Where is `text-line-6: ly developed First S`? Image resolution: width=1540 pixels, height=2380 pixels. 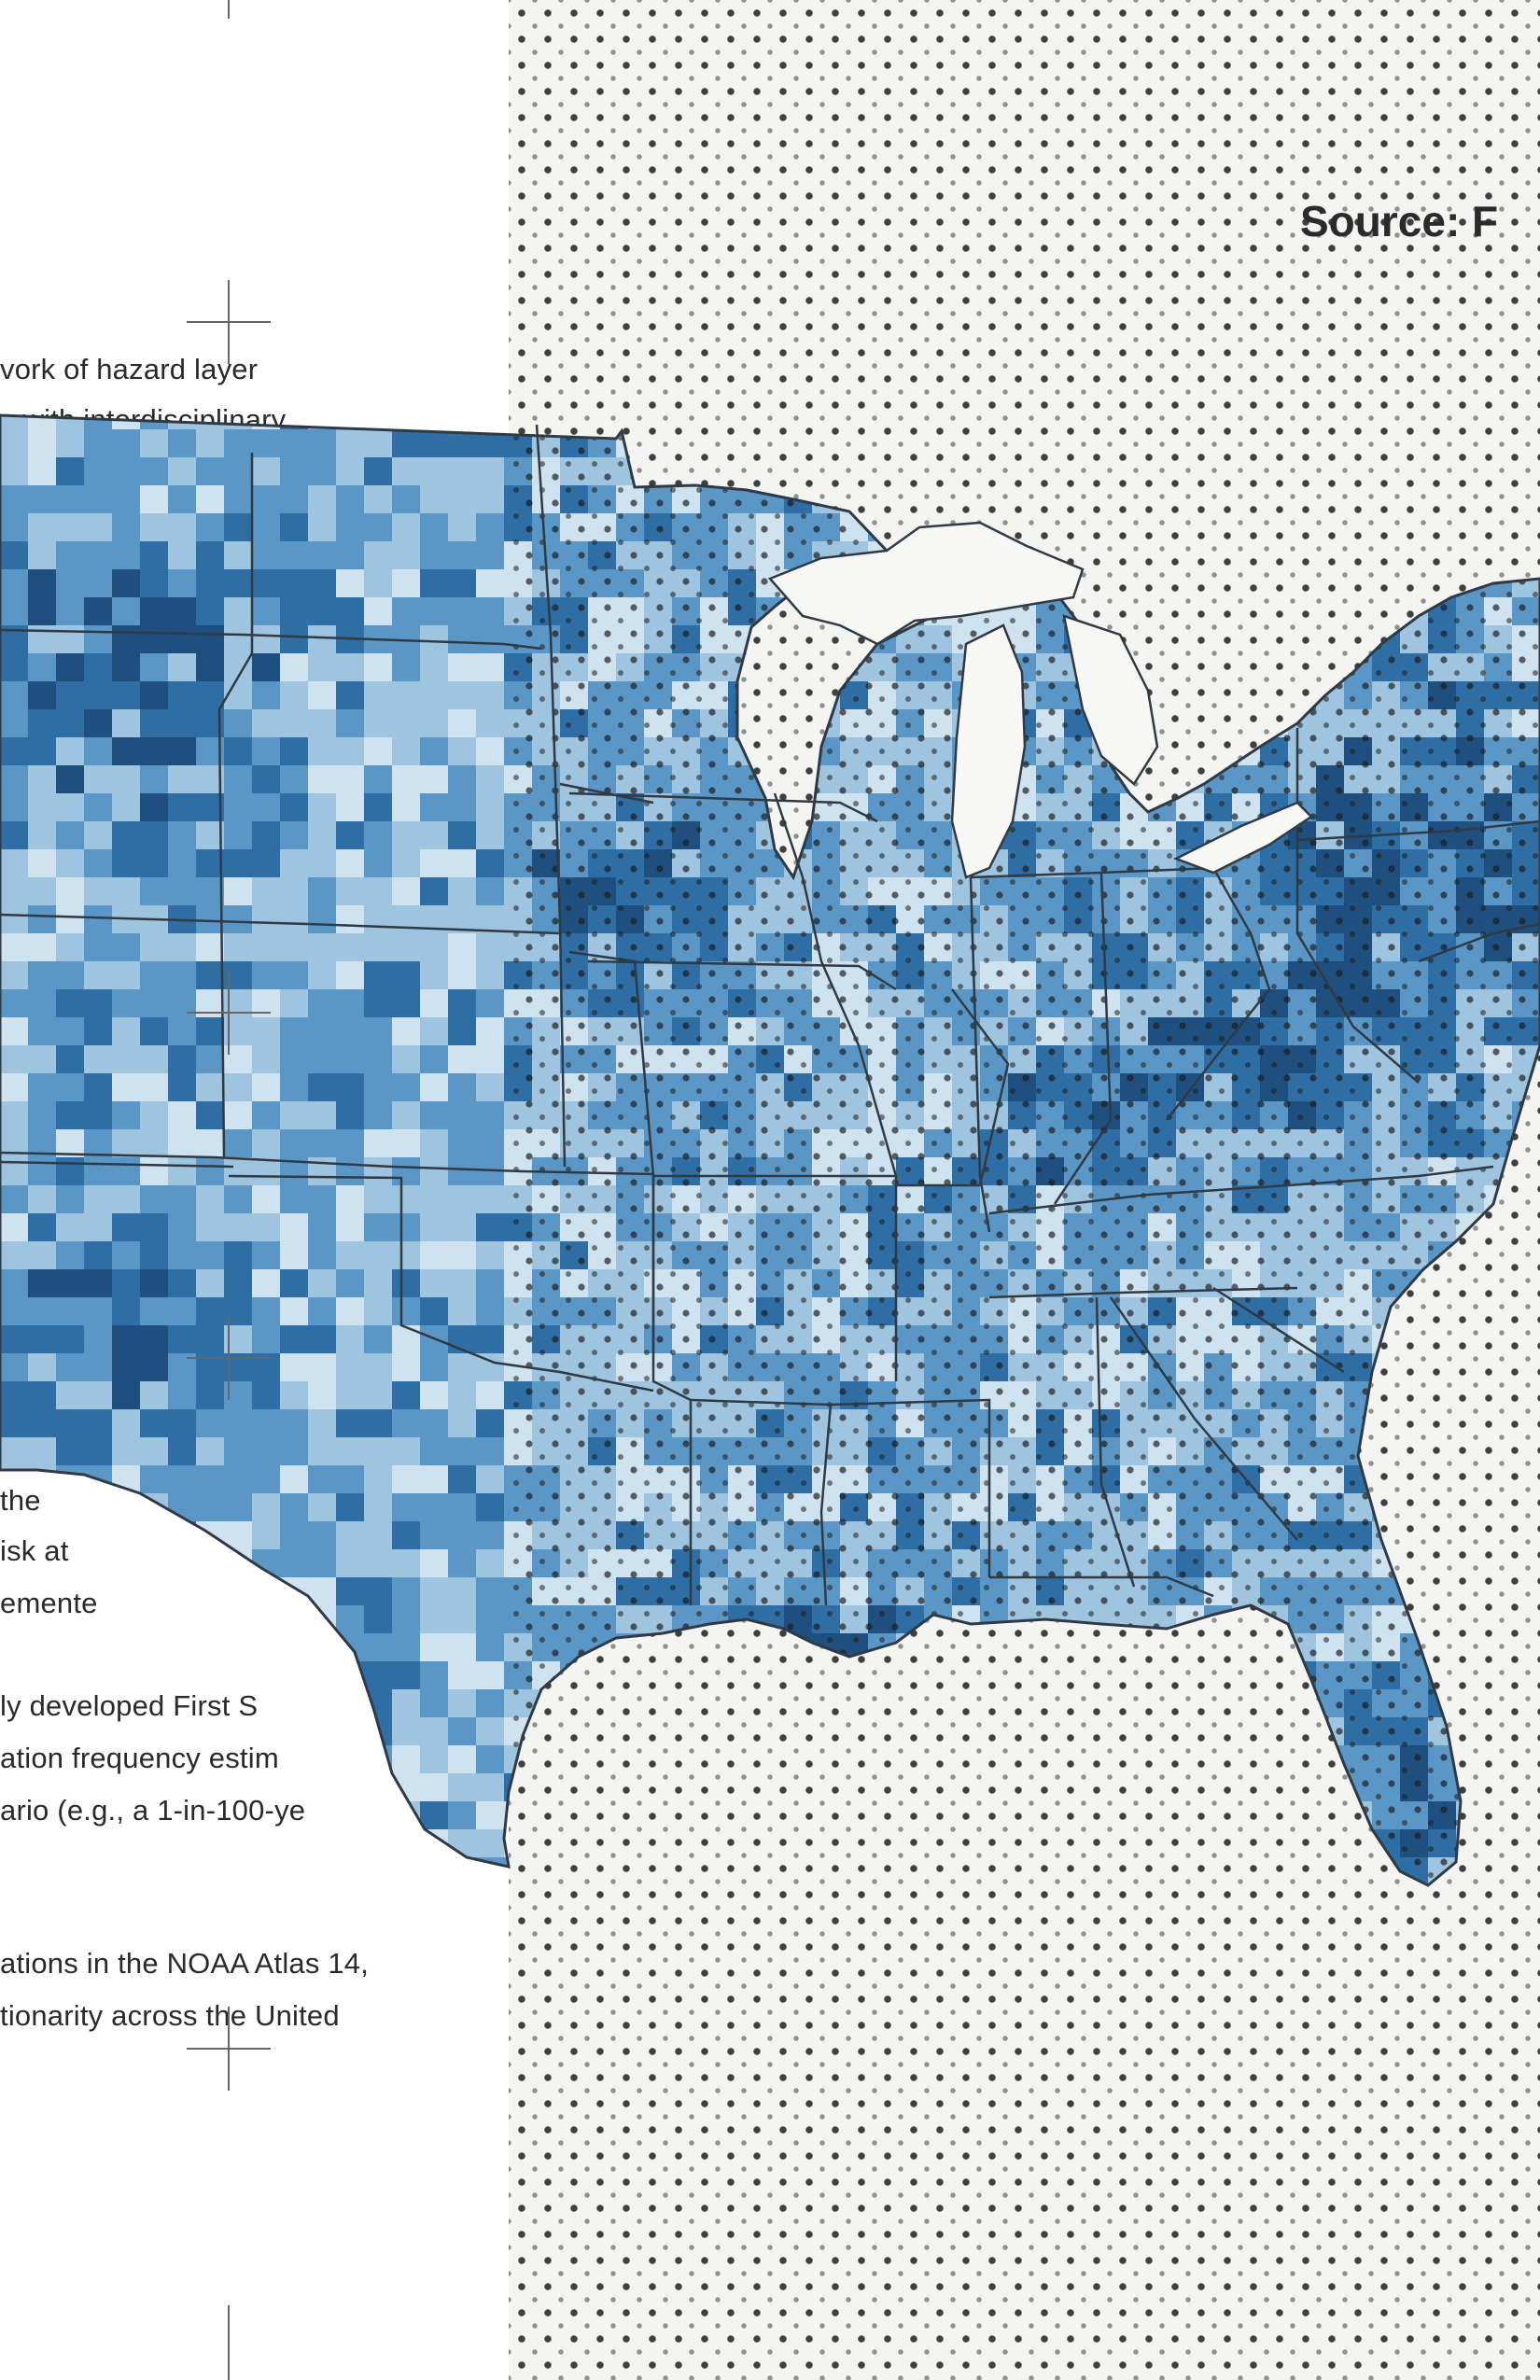 text-line-6: ly developed First S is located at coordinates (129, 1705).